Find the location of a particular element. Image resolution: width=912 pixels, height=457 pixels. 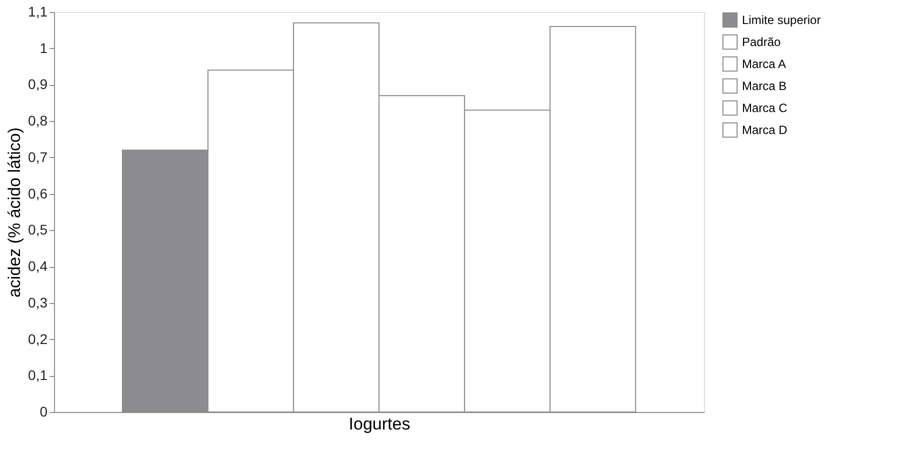

x-axis-title: Iogurtes is located at coordinates (379, 424).